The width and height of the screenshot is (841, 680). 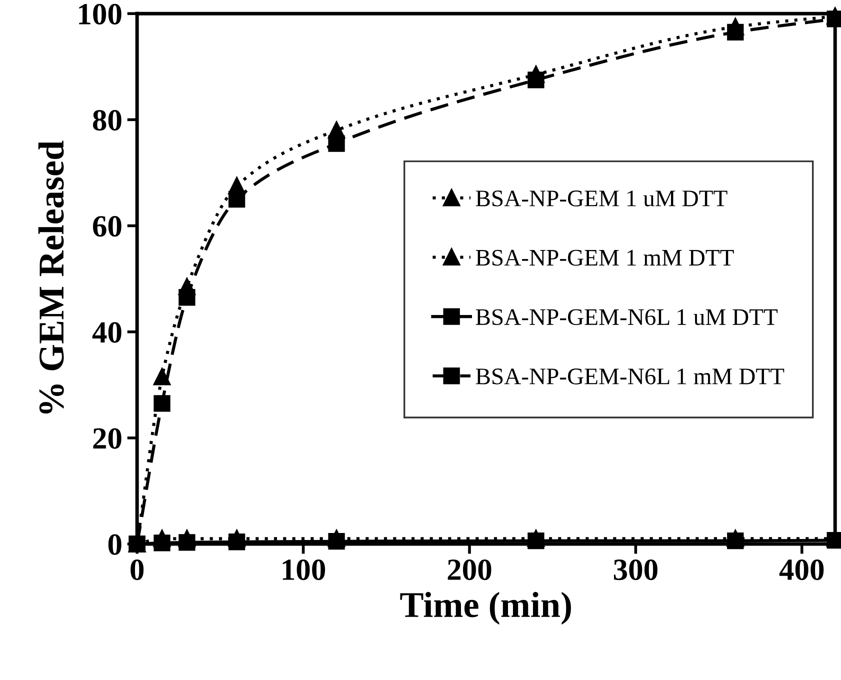 I want to click on legend-label: BSA-NP-GEM 1 mM DTT, so click(x=605, y=258).